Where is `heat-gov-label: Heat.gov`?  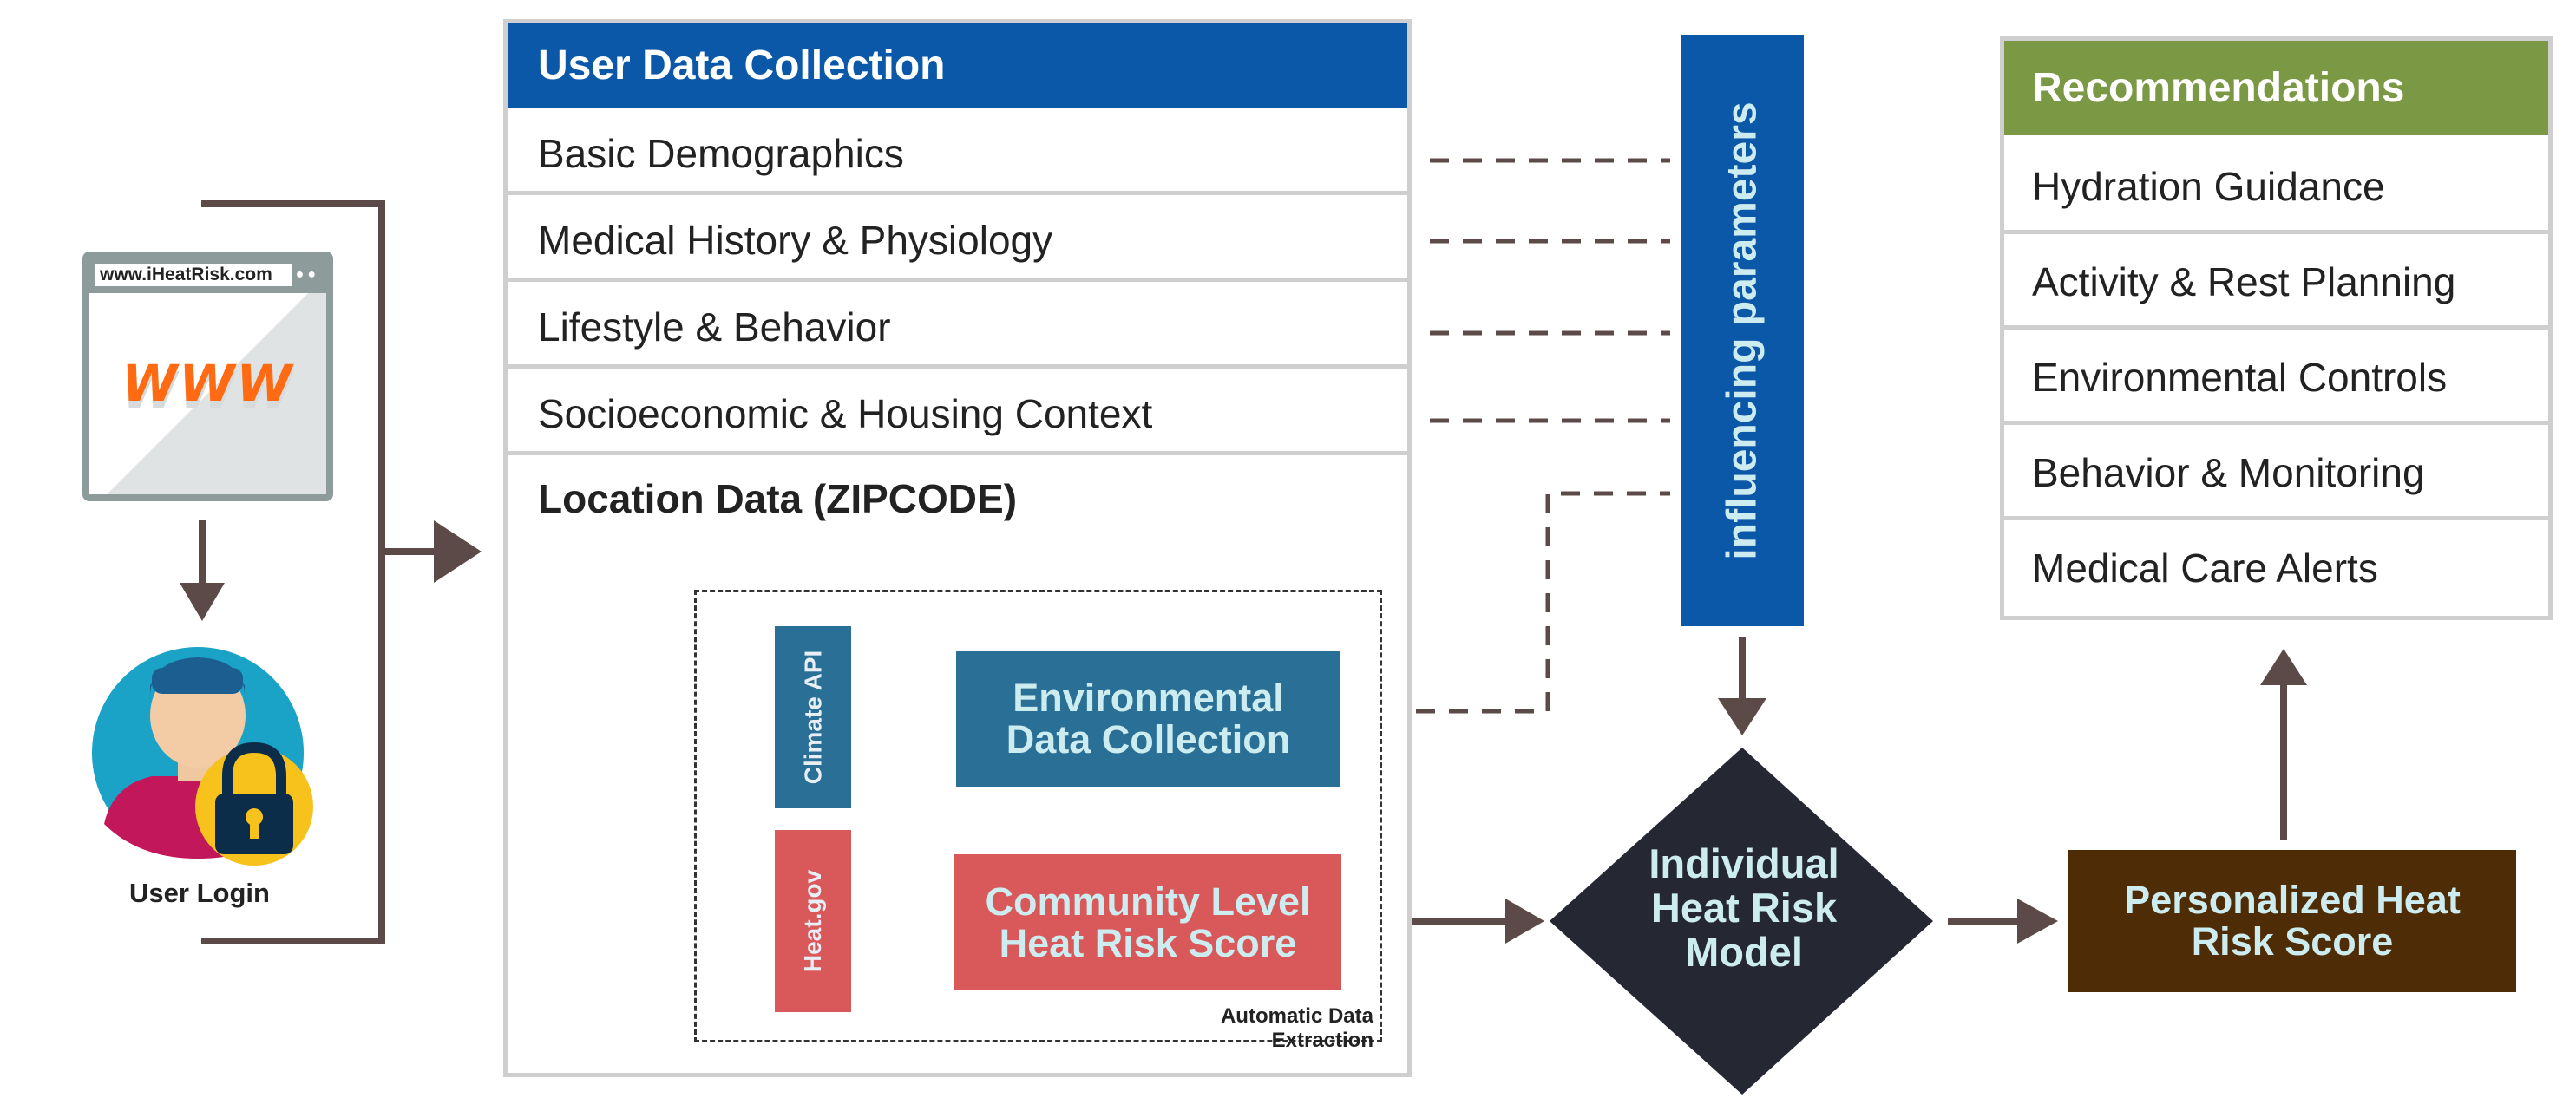
heat-gov-label: Heat.gov is located at coordinates (812, 921).